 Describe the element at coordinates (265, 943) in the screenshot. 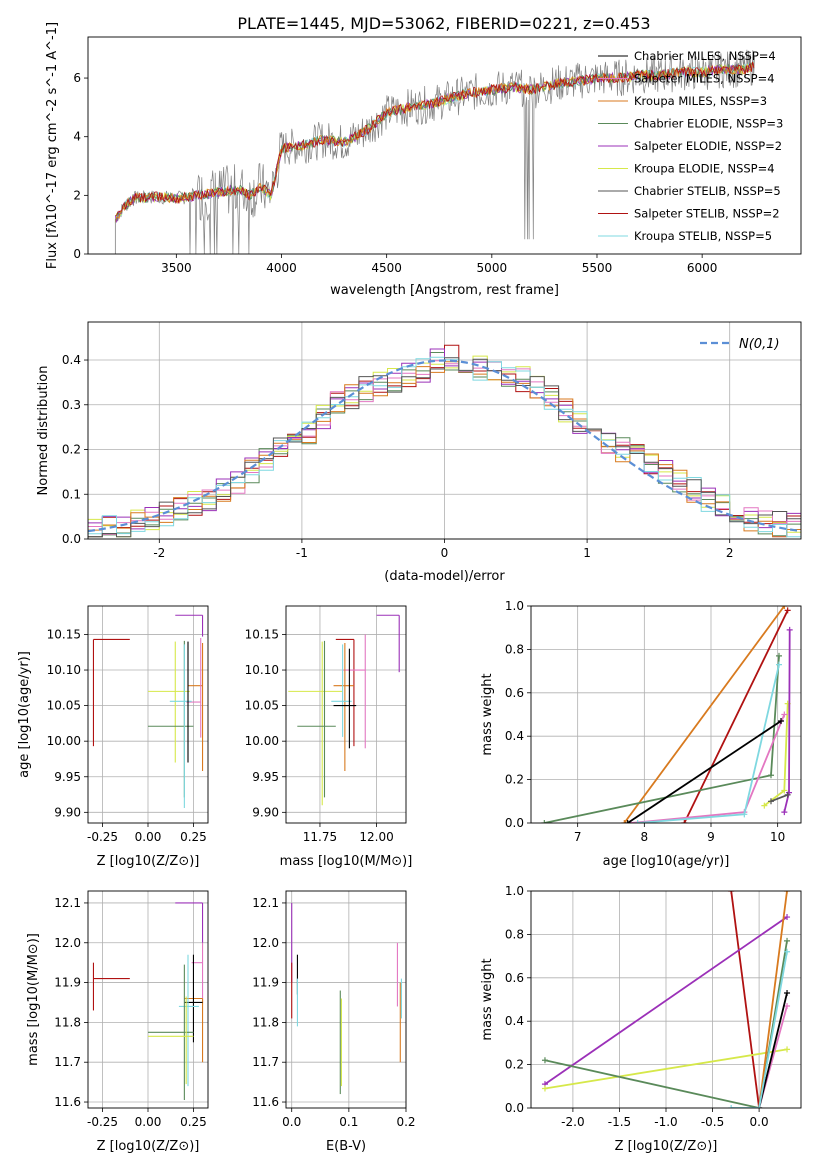

I see `y-tick-label: 12.0` at that location.